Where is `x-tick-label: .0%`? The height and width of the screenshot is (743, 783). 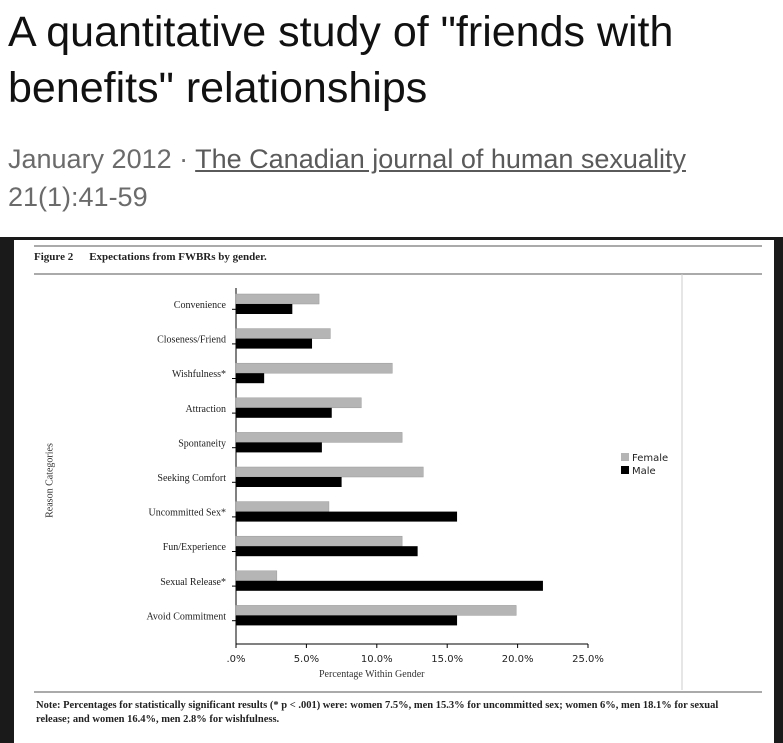
x-tick-label: .0% is located at coordinates (235, 659).